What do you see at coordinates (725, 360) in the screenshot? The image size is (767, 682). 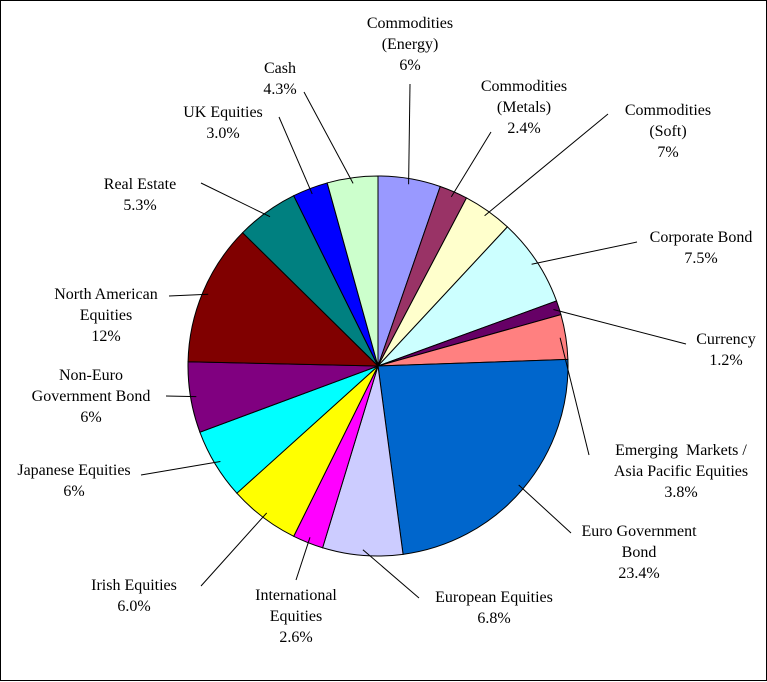 I see `slice-percent: 1.2%` at bounding box center [725, 360].